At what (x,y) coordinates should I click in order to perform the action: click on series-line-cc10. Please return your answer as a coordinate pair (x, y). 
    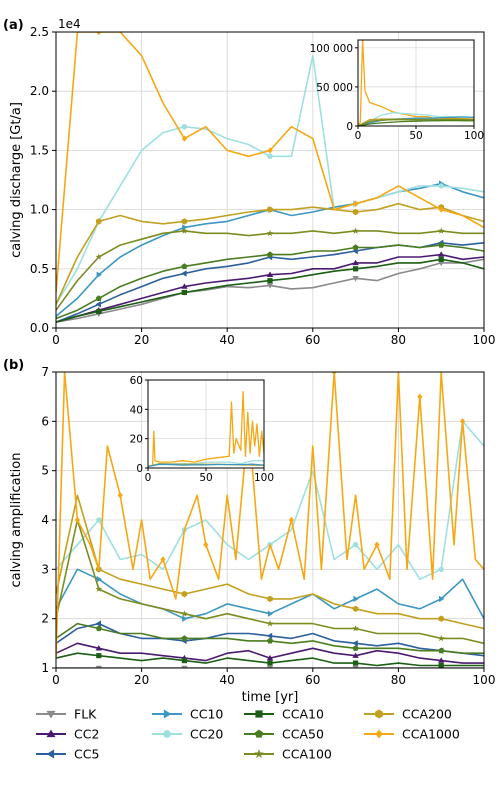
    Looking at the image, I should click on (270, 594).